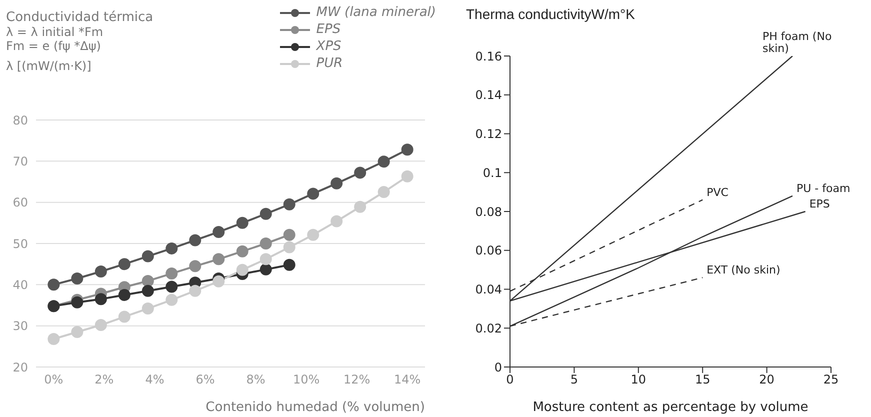  Describe the element at coordinates (20, 243) in the screenshot. I see `y-tick-label: 50` at that location.